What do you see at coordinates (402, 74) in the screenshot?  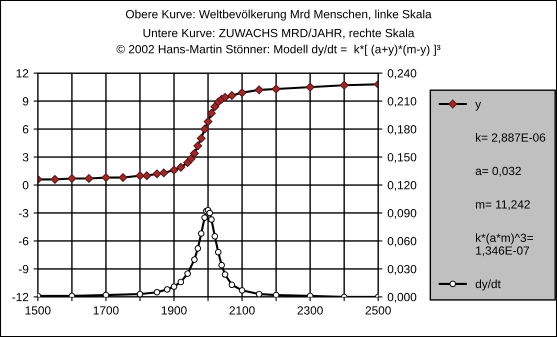 I see `y2-tick-label: 0,240` at bounding box center [402, 74].